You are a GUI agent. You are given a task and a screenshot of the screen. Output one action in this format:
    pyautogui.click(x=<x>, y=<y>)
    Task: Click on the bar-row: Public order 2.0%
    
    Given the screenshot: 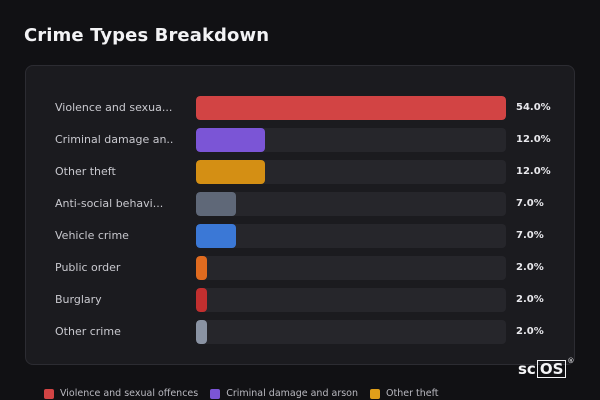 What is the action you would take?
    pyautogui.click(x=301, y=268)
    